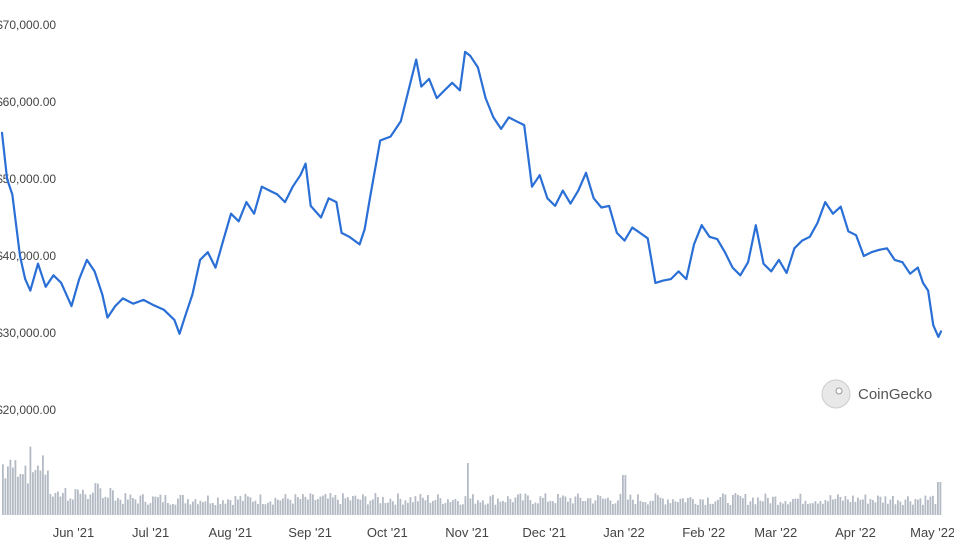 The height and width of the screenshot is (546, 954). Describe the element at coordinates (472, 480) in the screenshot. I see `volume-bars` at that location.